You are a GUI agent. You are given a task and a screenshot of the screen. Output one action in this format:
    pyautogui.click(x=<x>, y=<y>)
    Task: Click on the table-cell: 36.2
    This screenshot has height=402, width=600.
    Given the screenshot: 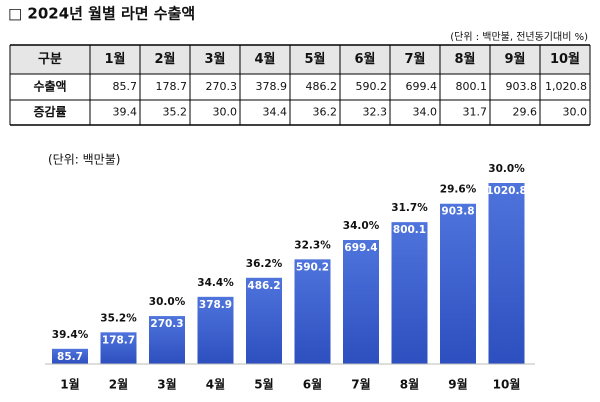 What is the action you would take?
    pyautogui.click(x=325, y=112)
    